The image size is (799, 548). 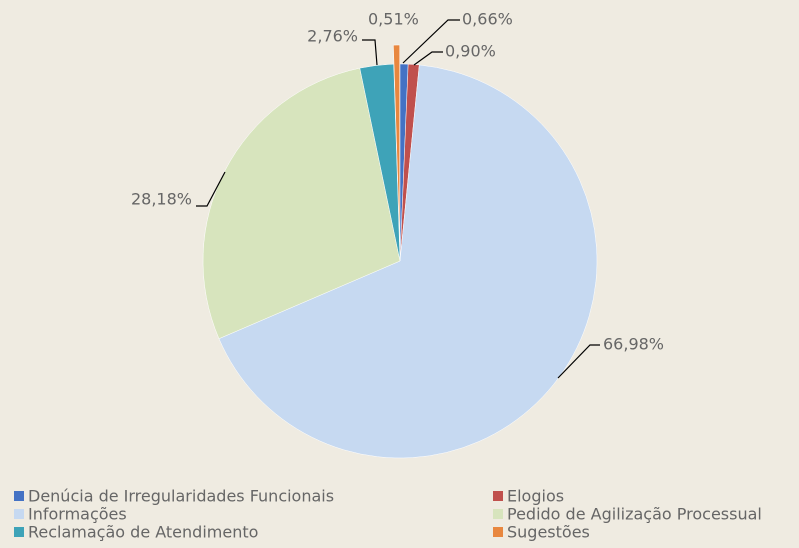 What do you see at coordinates (77, 514) in the screenshot?
I see `legend-label: Informações` at bounding box center [77, 514].